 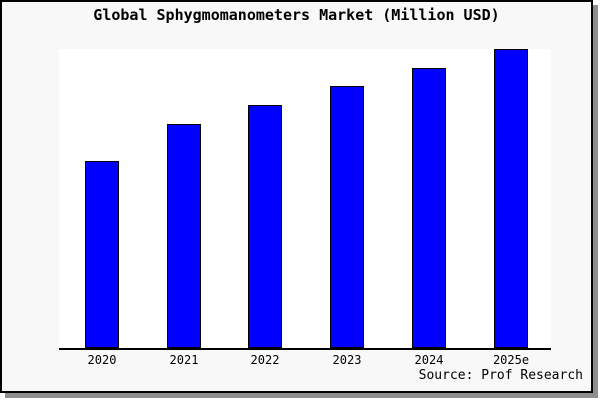 What do you see at coordinates (500, 375) in the screenshot?
I see `source-credit: Source: Prof Research` at bounding box center [500, 375].